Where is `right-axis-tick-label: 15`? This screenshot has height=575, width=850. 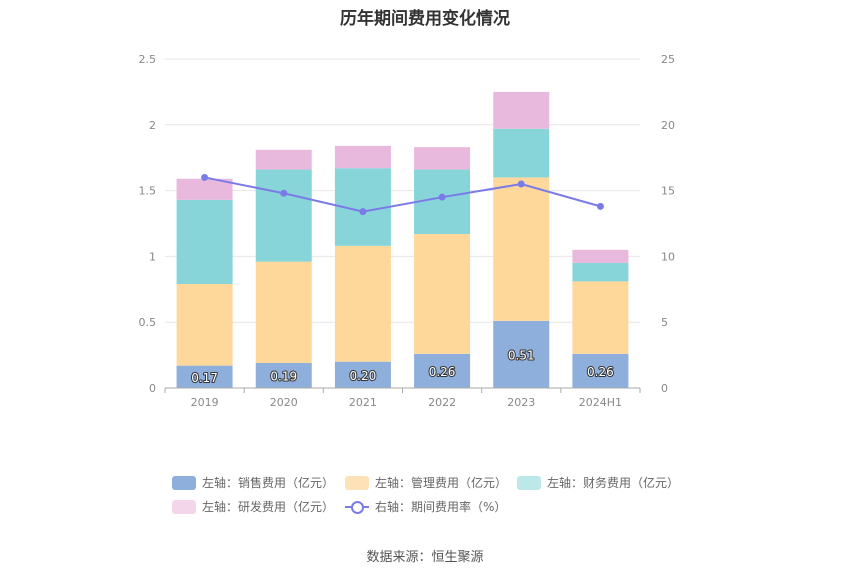 right-axis-tick-label: 15 is located at coordinates (668, 191).